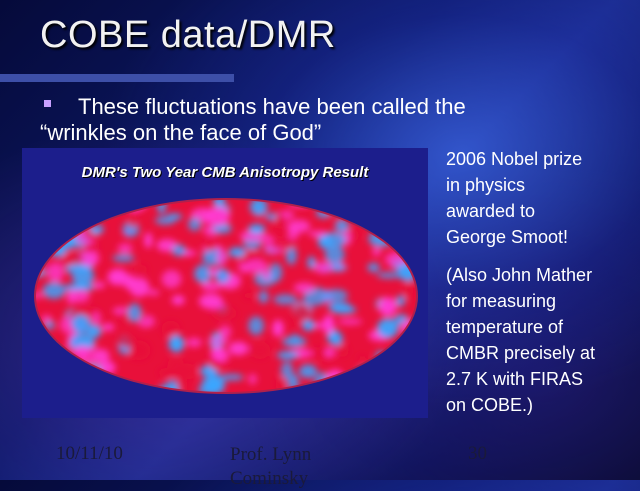  What do you see at coordinates (272, 106) in the screenshot?
I see `bullet-text-line1: These fluctuations have been called the` at bounding box center [272, 106].